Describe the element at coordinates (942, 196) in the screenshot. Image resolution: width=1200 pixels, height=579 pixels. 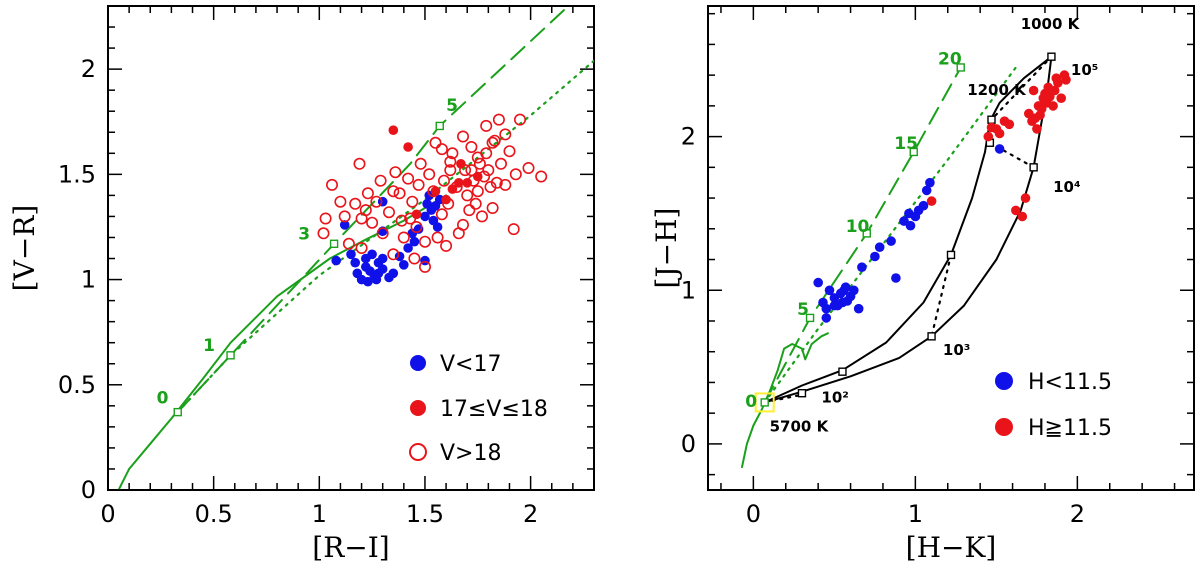
I see `right-scatter-points` at that location.